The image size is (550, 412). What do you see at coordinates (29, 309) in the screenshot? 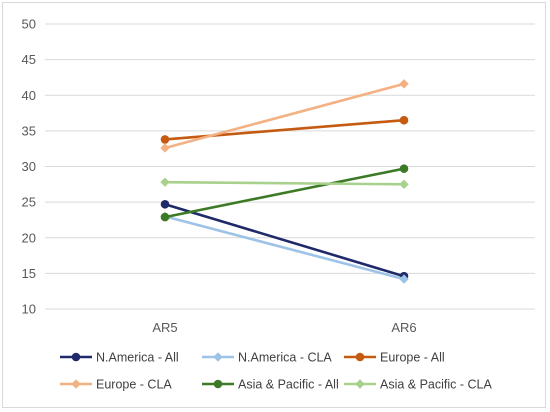
I see `y-tick-label: 10` at bounding box center [29, 309].